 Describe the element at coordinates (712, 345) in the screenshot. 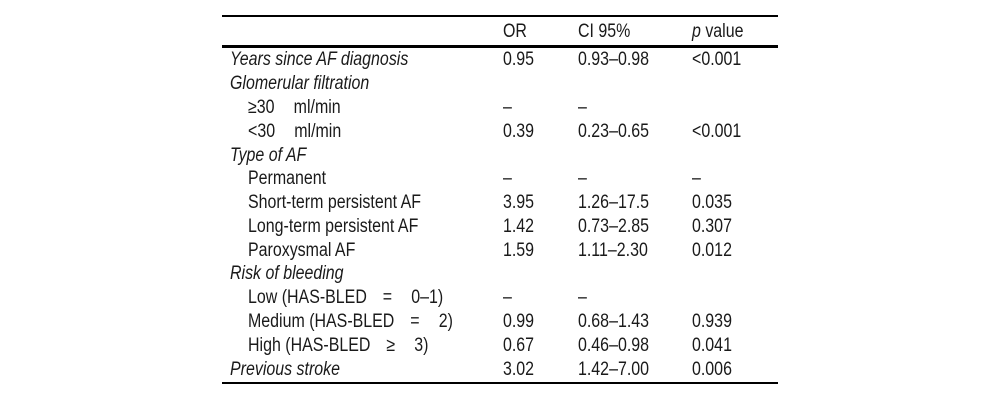

I see `p-value: 0.041` at that location.